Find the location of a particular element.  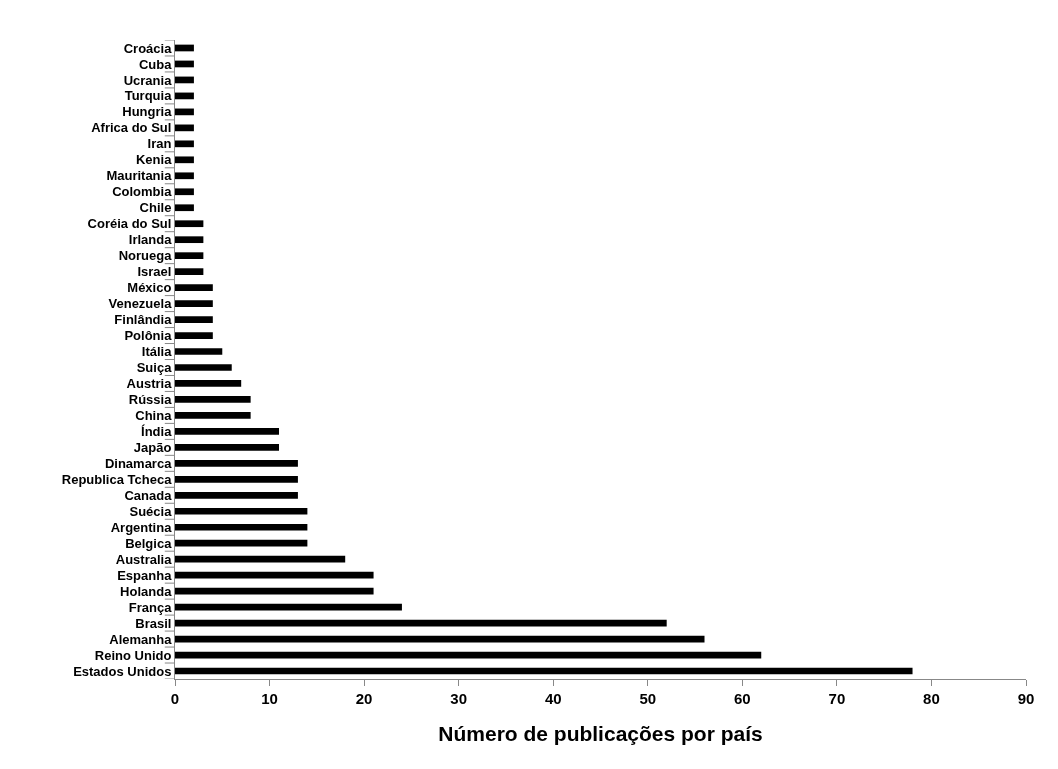

x-axis-title: Número de publicações por país is located at coordinates (600, 734).